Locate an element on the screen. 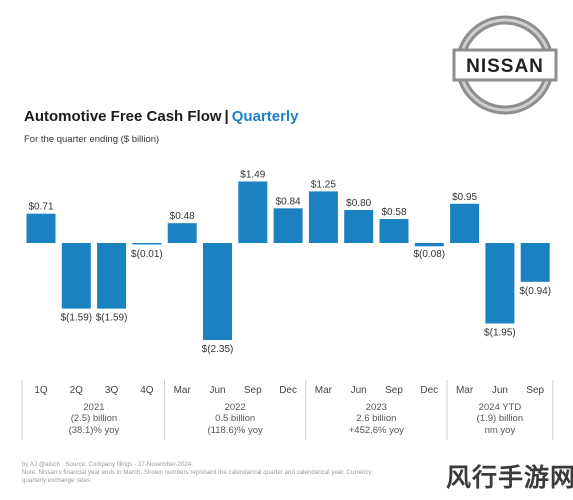 The height and width of the screenshot is (500, 573). data-label-8: $1.25 is located at coordinates (323, 184).